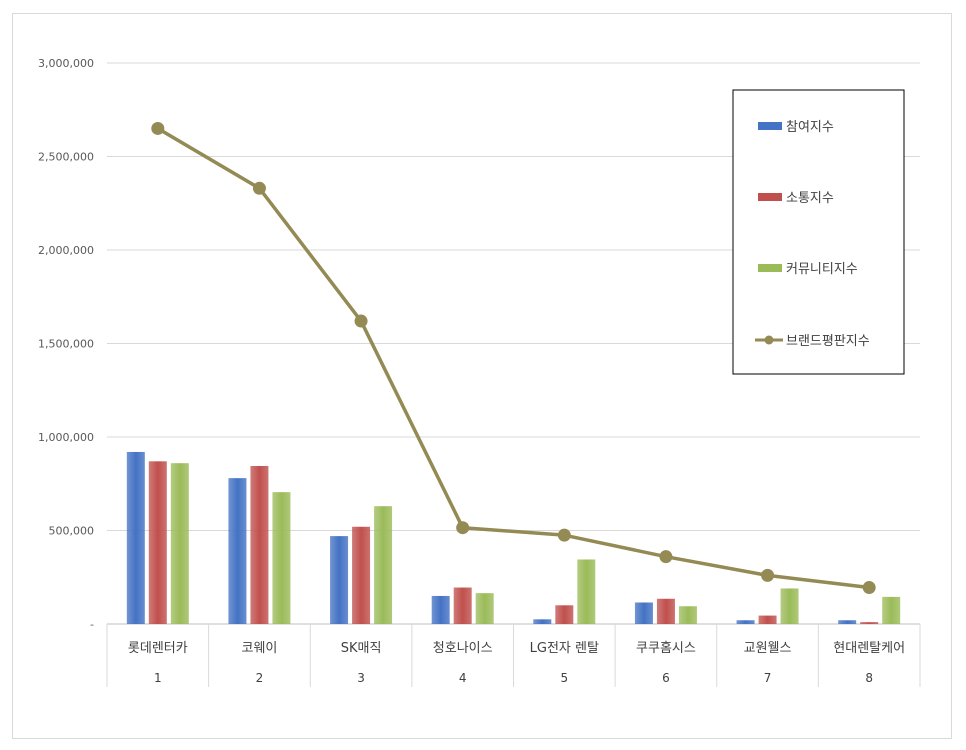  I want to click on x-tick-label: LG전자 렌탈, so click(564, 648).